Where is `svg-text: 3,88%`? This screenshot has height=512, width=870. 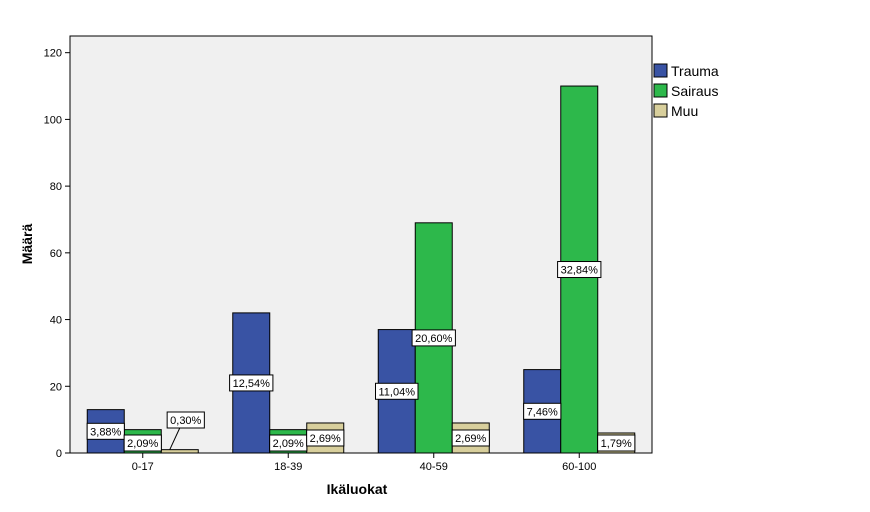
svg-text: 3,88% is located at coordinates (105, 432).